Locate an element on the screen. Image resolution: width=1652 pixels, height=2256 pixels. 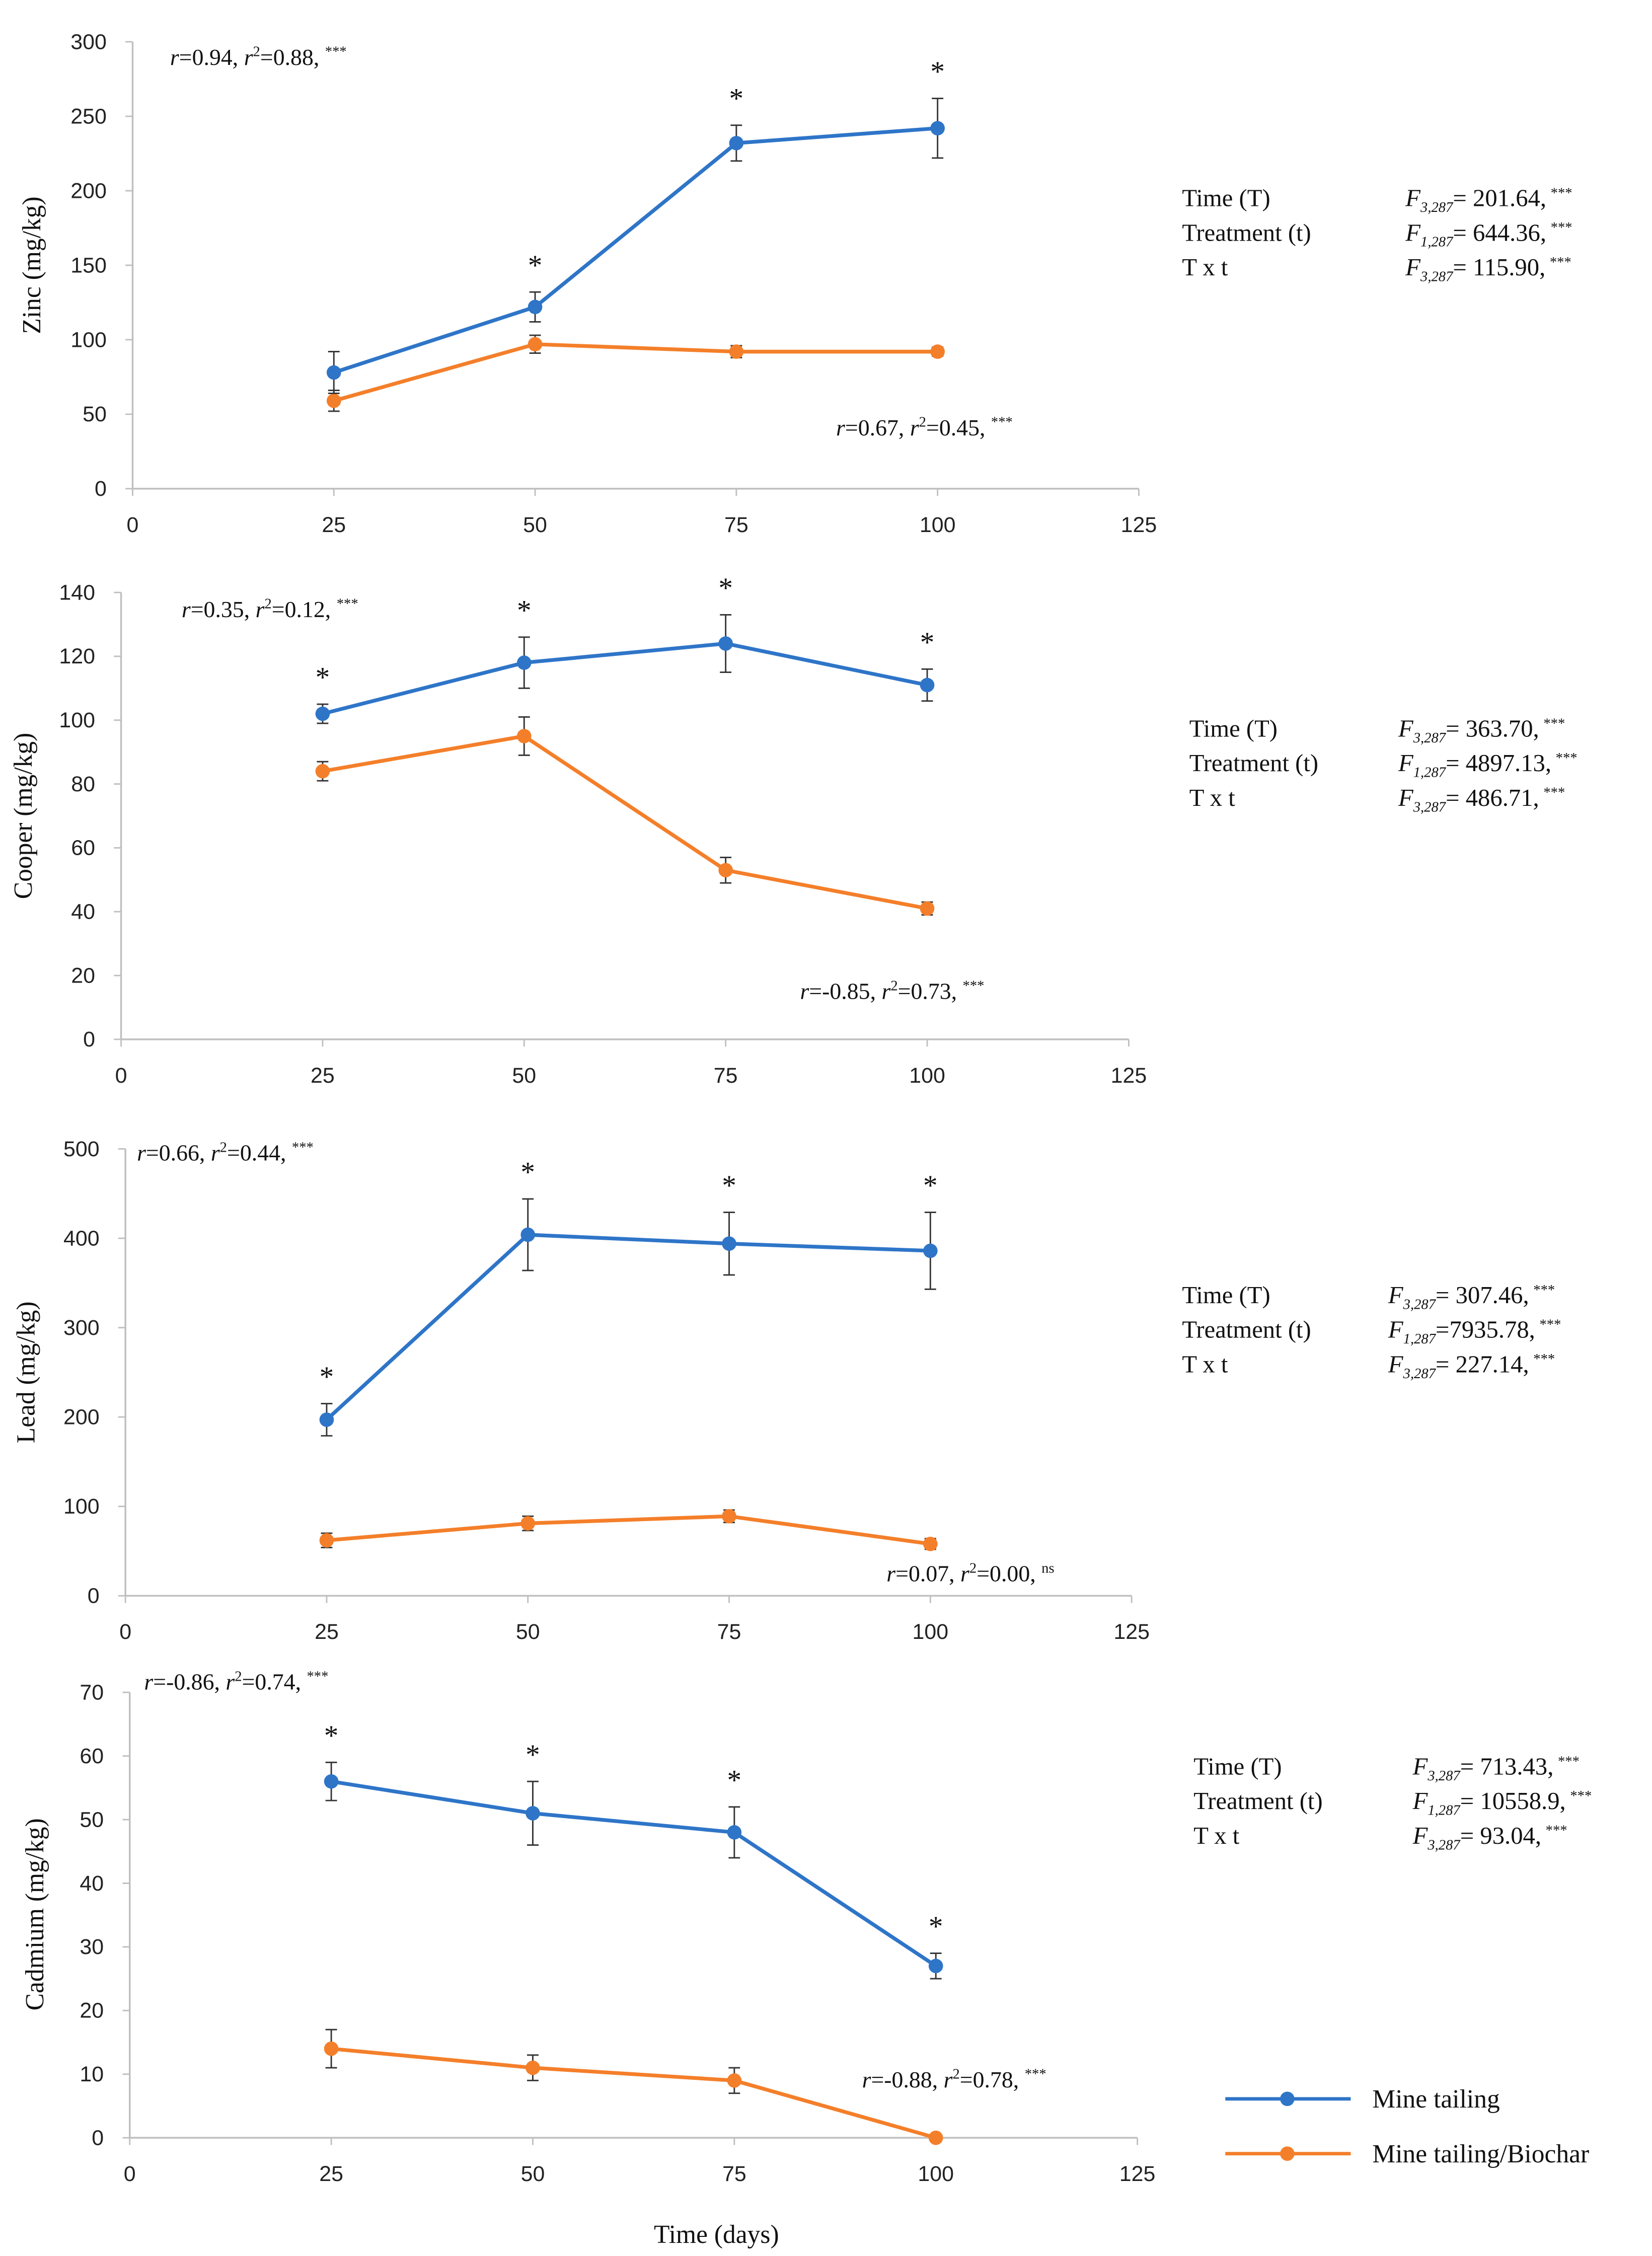
y-tick-label: 60 is located at coordinates (92, 1756).